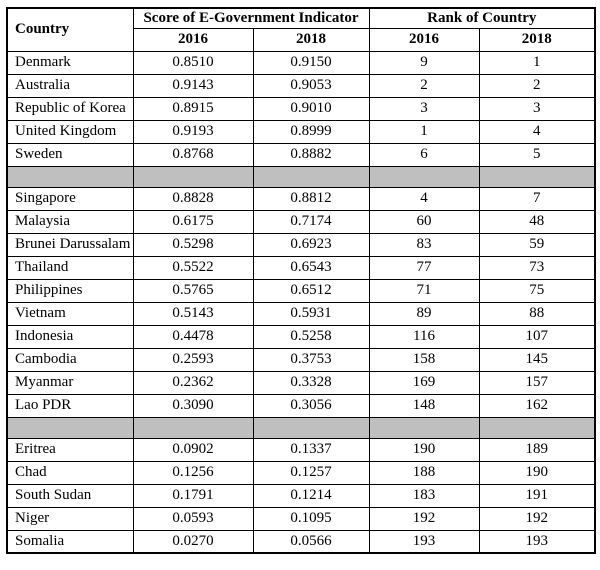  Describe the element at coordinates (537, 39) in the screenshot. I see `column-header-rank-2018: 2018` at that location.